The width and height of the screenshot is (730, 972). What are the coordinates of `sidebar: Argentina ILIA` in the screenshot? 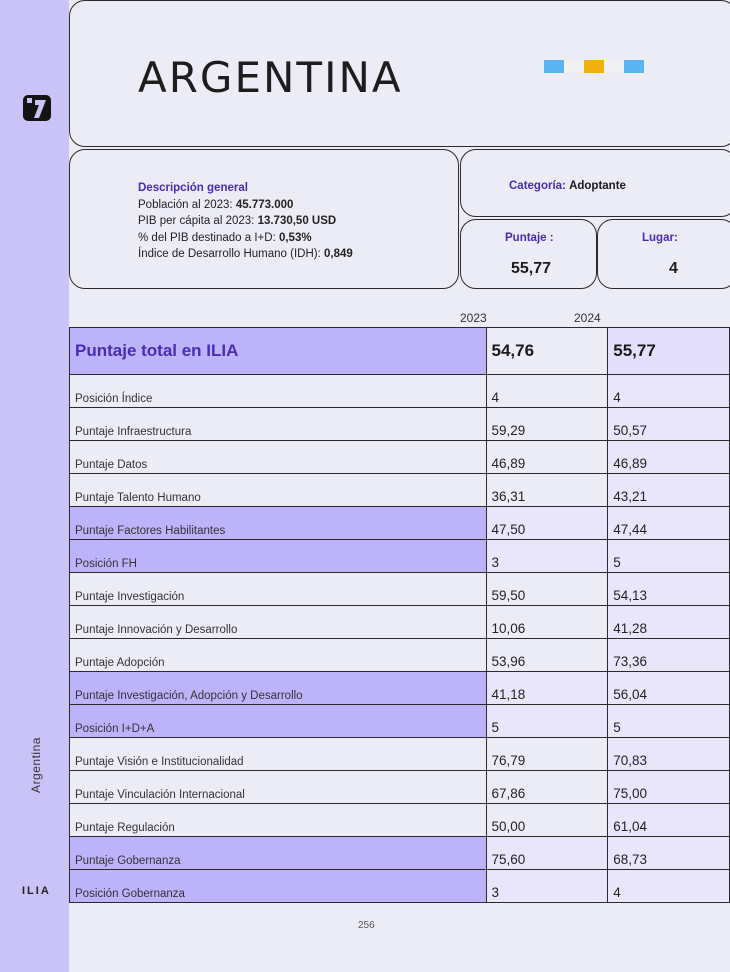 It's located at (34, 486).